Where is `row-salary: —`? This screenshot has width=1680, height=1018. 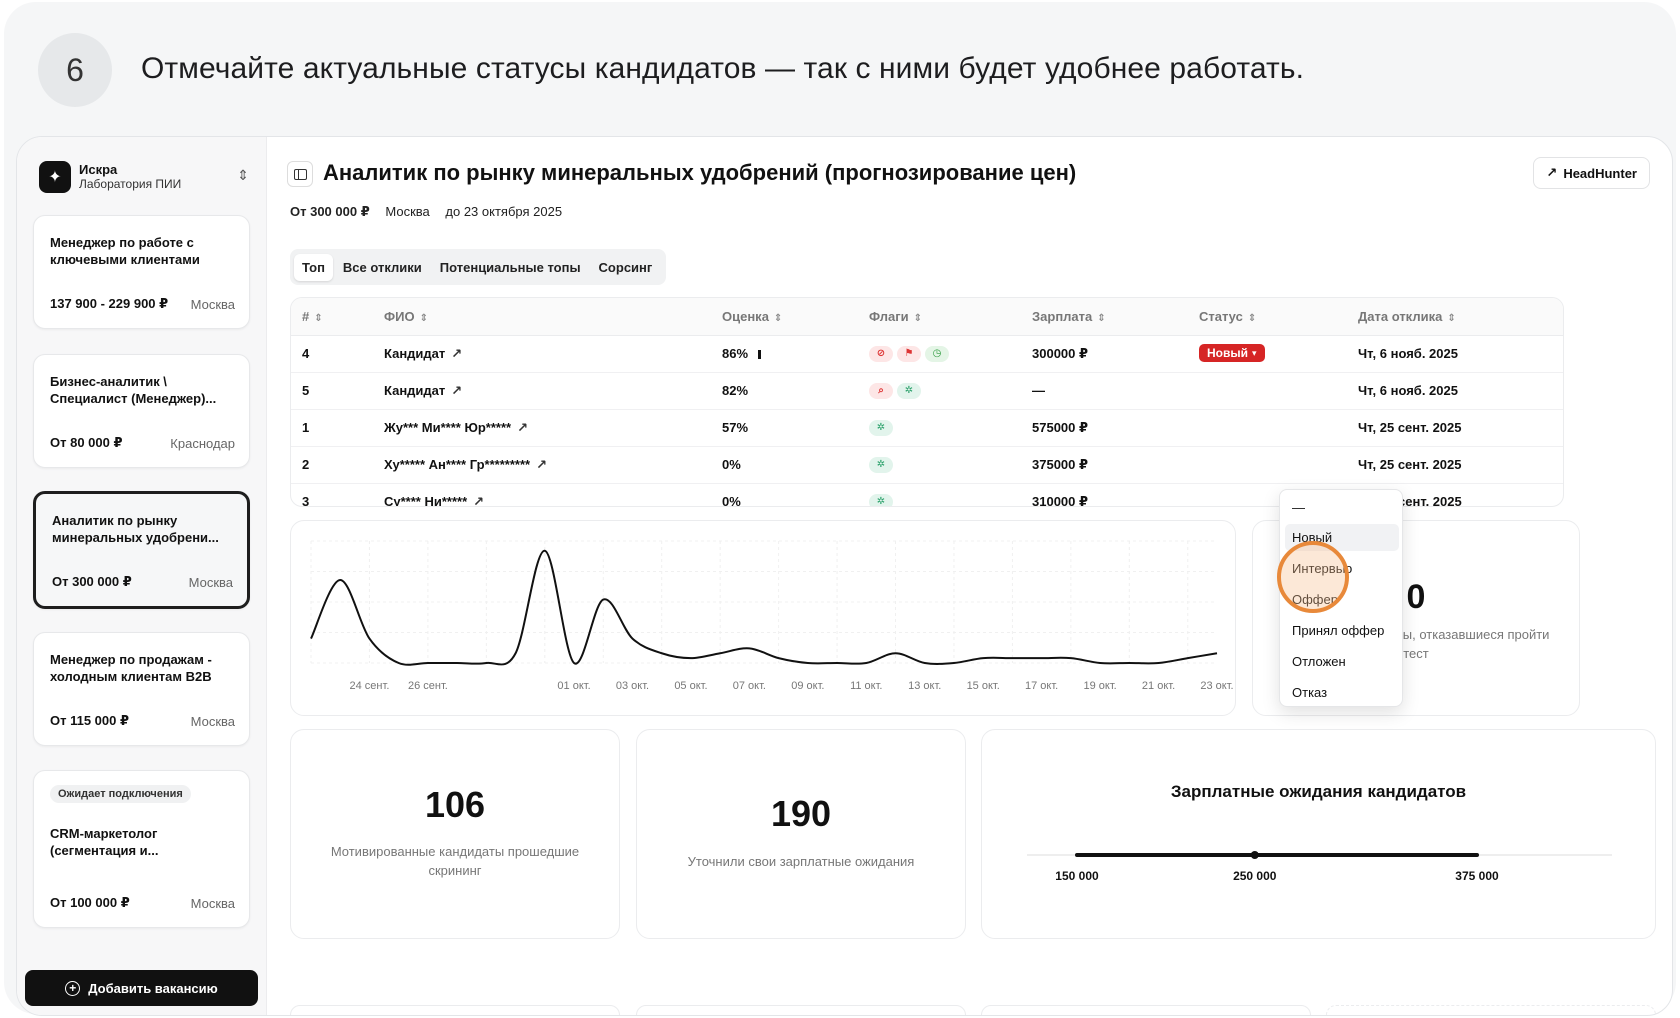 row-salary: — is located at coordinates (1038, 390).